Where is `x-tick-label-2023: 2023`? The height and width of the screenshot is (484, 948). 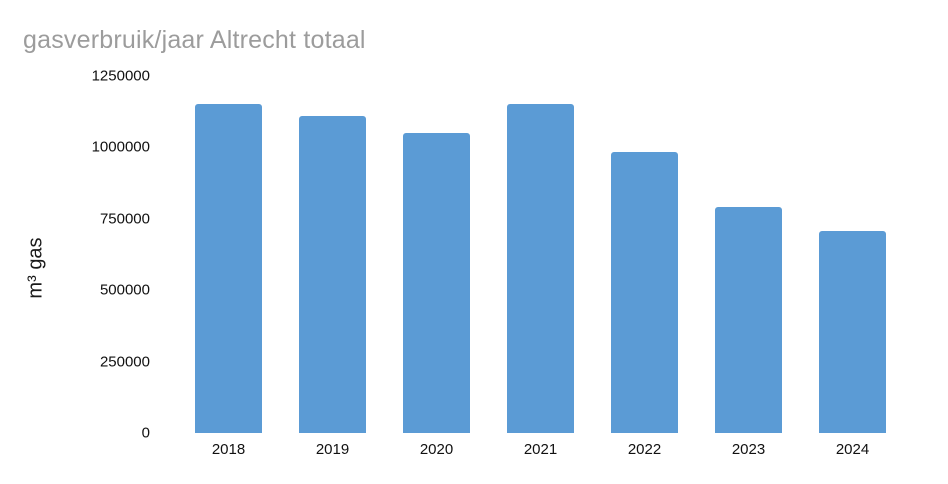 x-tick-label-2023: 2023 is located at coordinates (748, 449).